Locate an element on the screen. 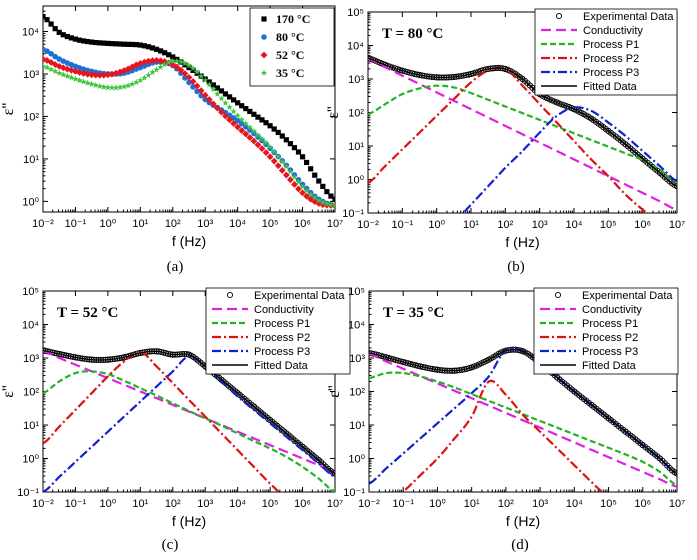 This screenshot has width=697, height=560. temperature-annotation: T = 35 °C is located at coordinates (413, 313).